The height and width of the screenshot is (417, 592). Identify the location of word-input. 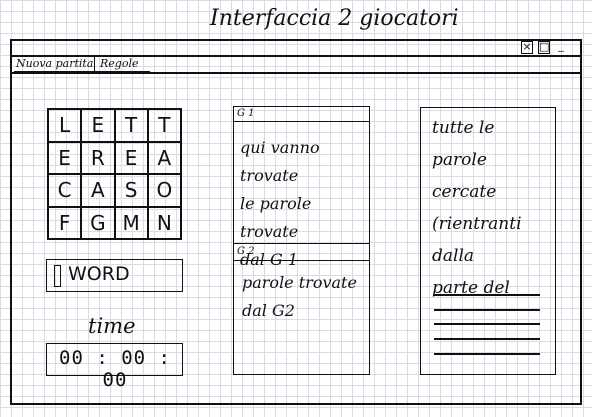
(114, 275).